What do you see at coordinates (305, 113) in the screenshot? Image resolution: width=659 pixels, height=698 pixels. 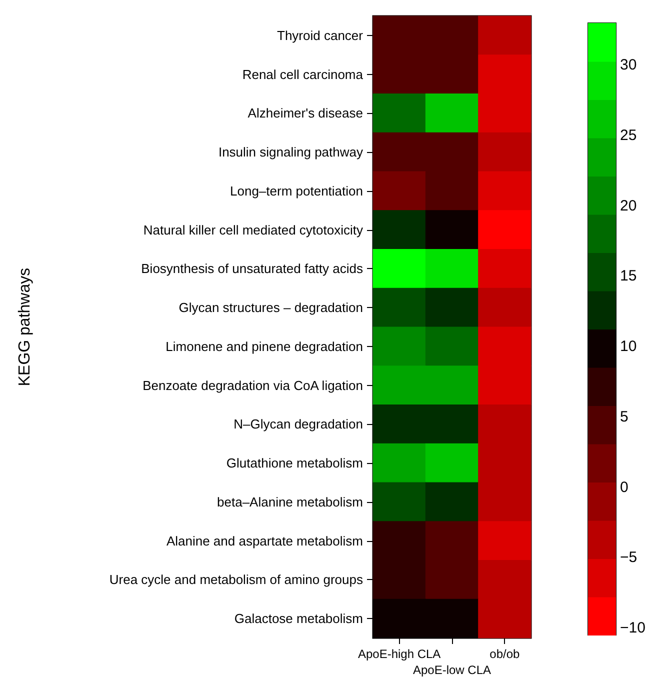 I see `y-tick-label: Alzheimer's disease` at bounding box center [305, 113].